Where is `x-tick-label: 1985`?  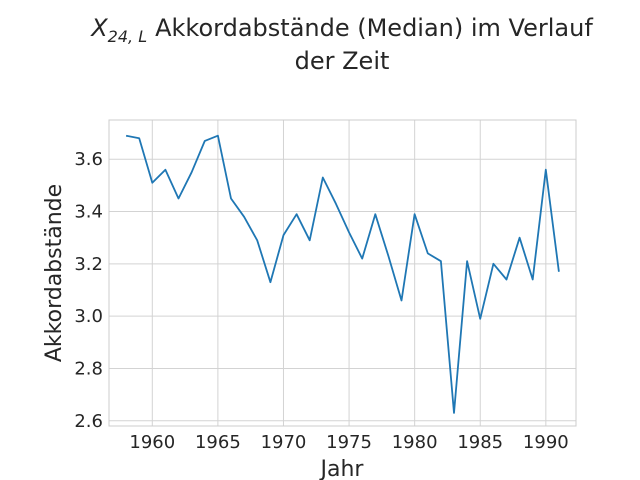 x-tick-label: 1985 is located at coordinates (480, 442).